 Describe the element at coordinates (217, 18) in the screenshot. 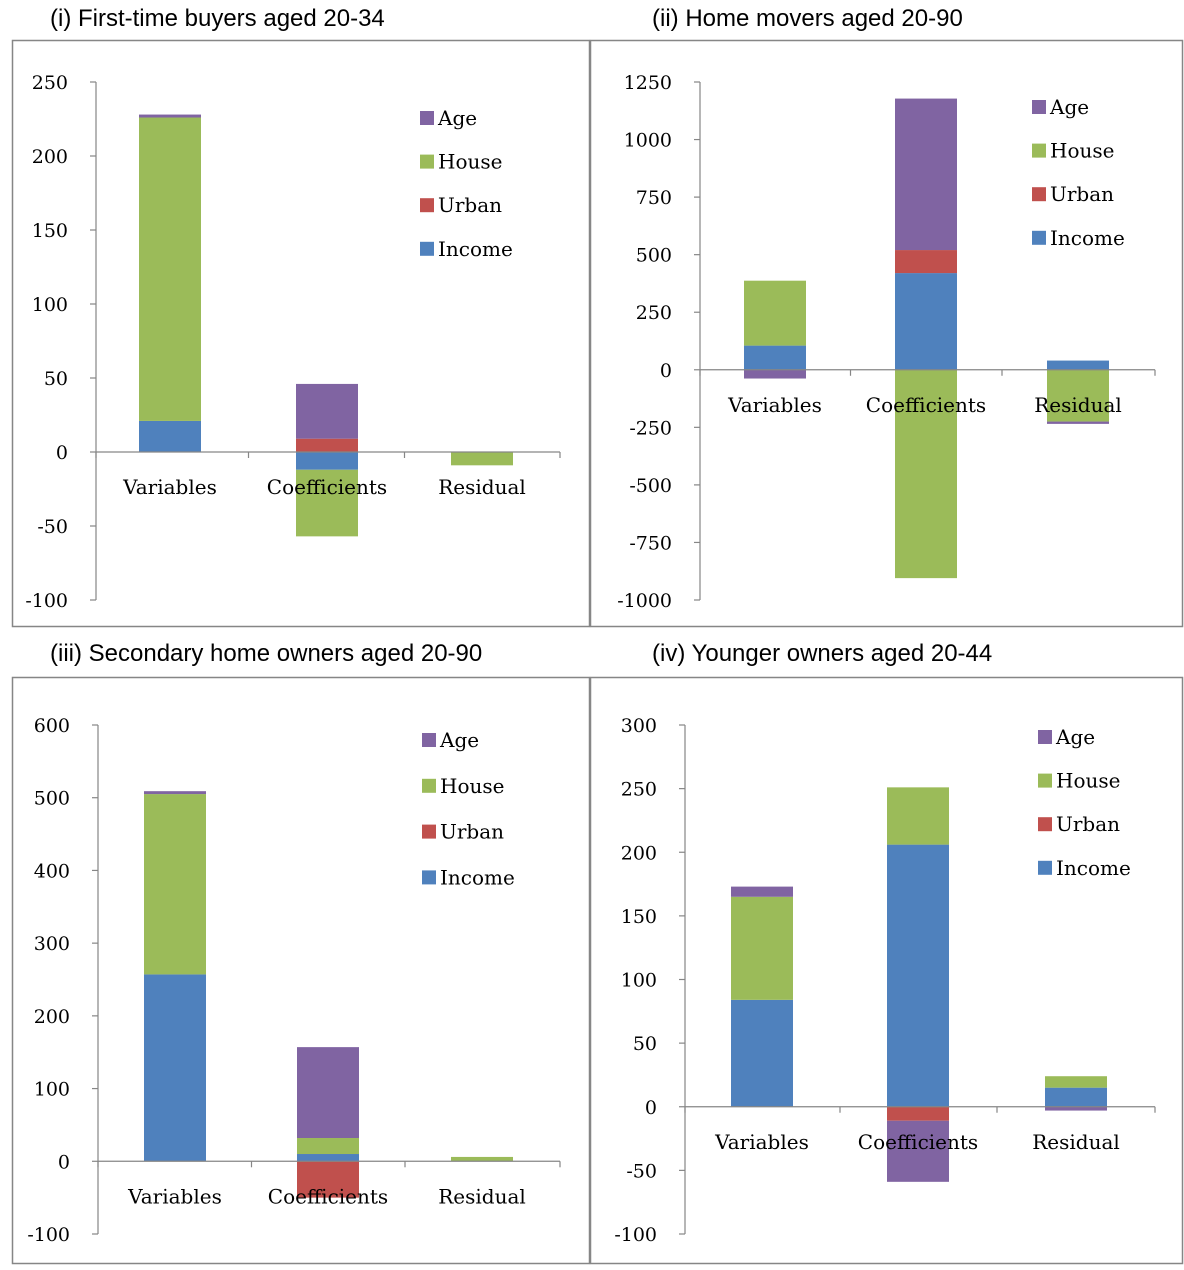

I see `chart-title-1: (i) First-time buyers aged 20-34` at that location.